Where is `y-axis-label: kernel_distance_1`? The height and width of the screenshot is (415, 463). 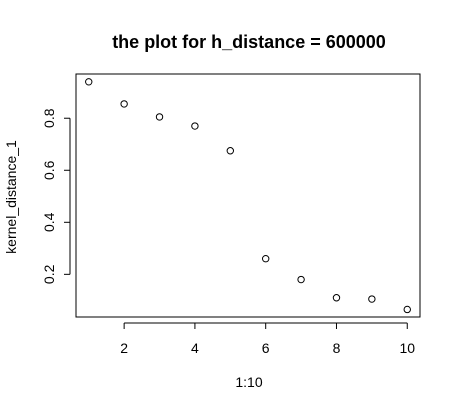
y-axis-label: kernel_distance_1 is located at coordinates (11, 197).